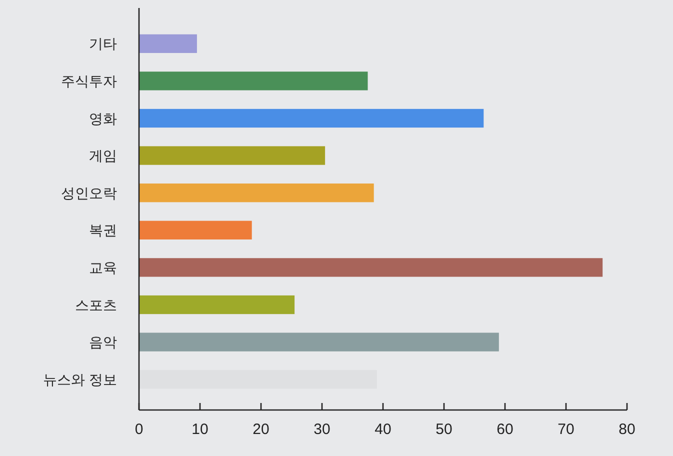 This screenshot has height=456, width=673. What do you see at coordinates (322, 429) in the screenshot?
I see `x-tick-label: 30` at bounding box center [322, 429].